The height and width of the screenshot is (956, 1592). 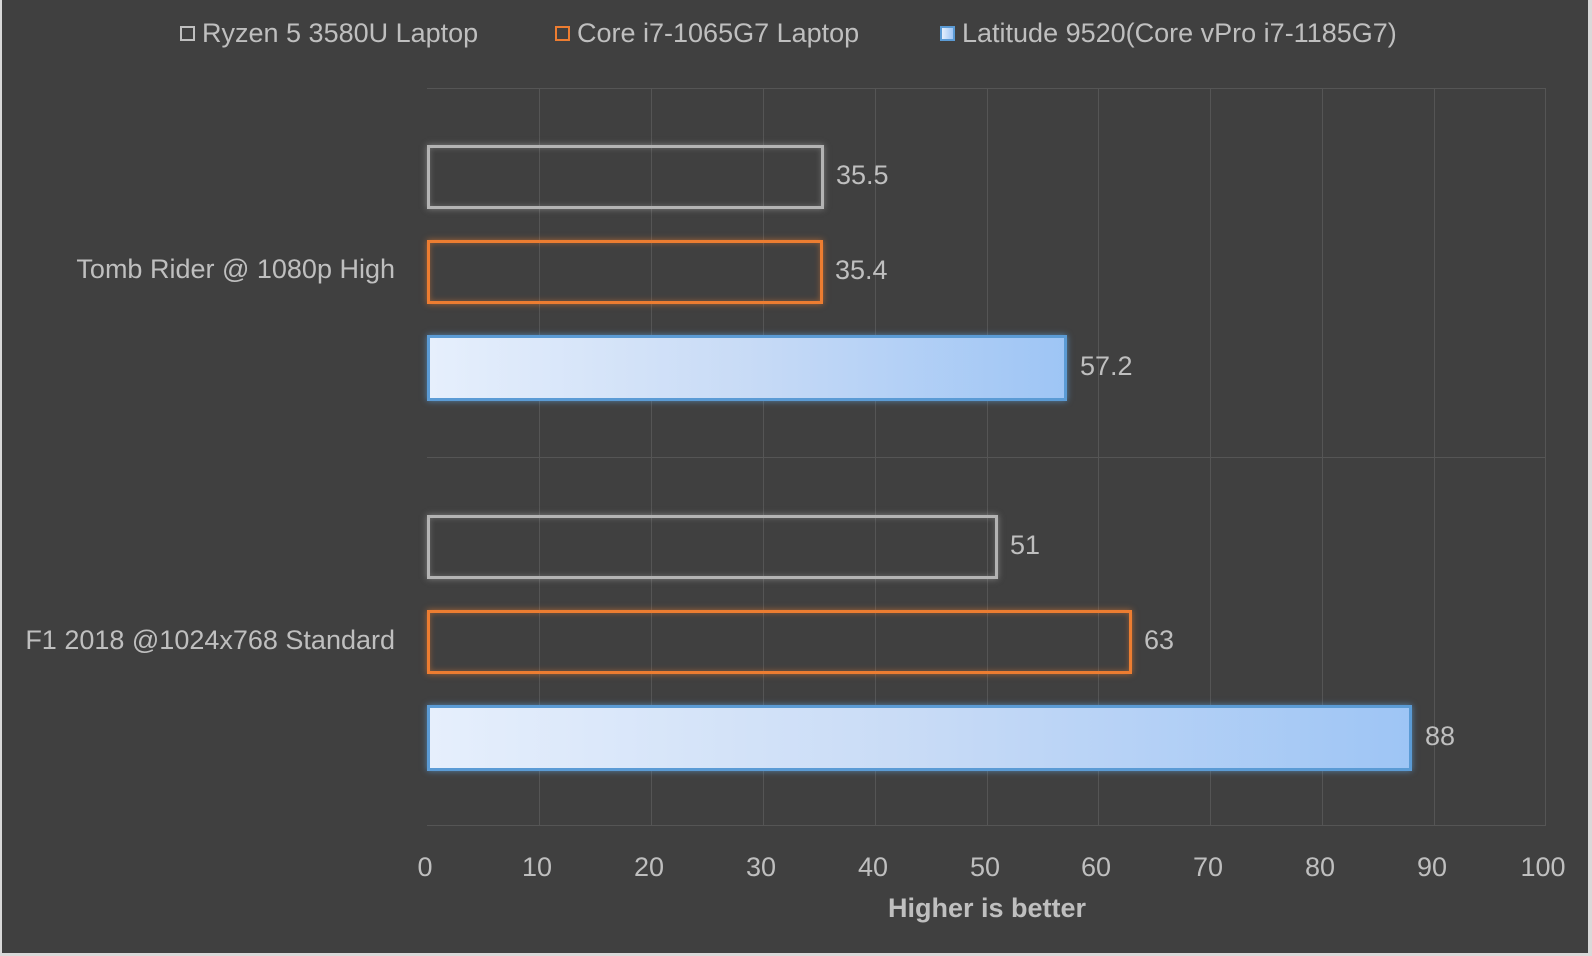 I want to click on data-label: 57.2, so click(x=1106, y=366).